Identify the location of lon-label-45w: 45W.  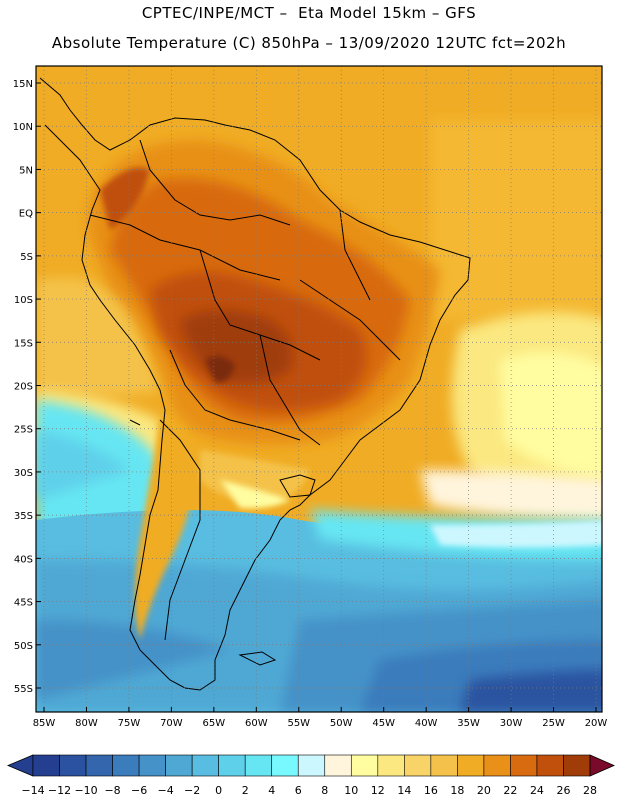
(383, 723).